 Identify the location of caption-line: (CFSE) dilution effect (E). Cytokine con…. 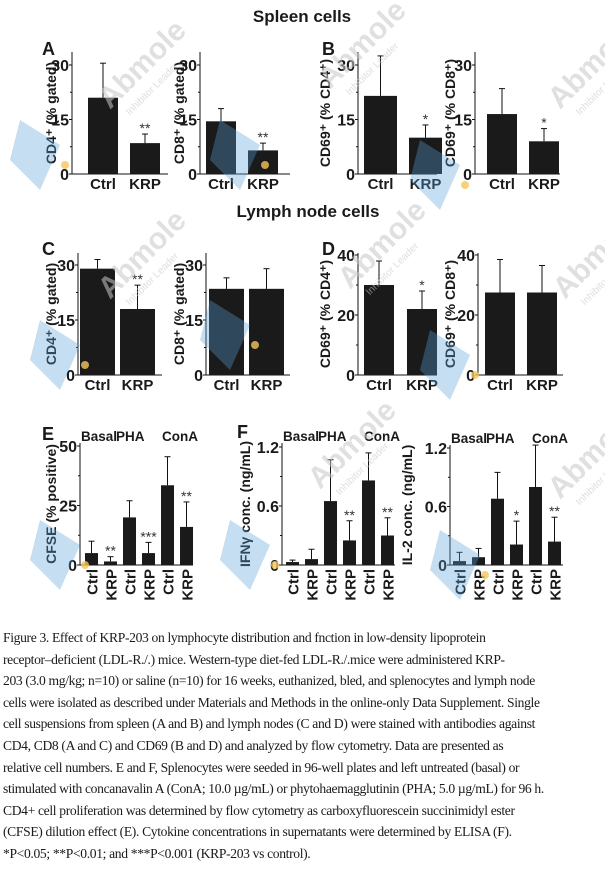
(257, 832).